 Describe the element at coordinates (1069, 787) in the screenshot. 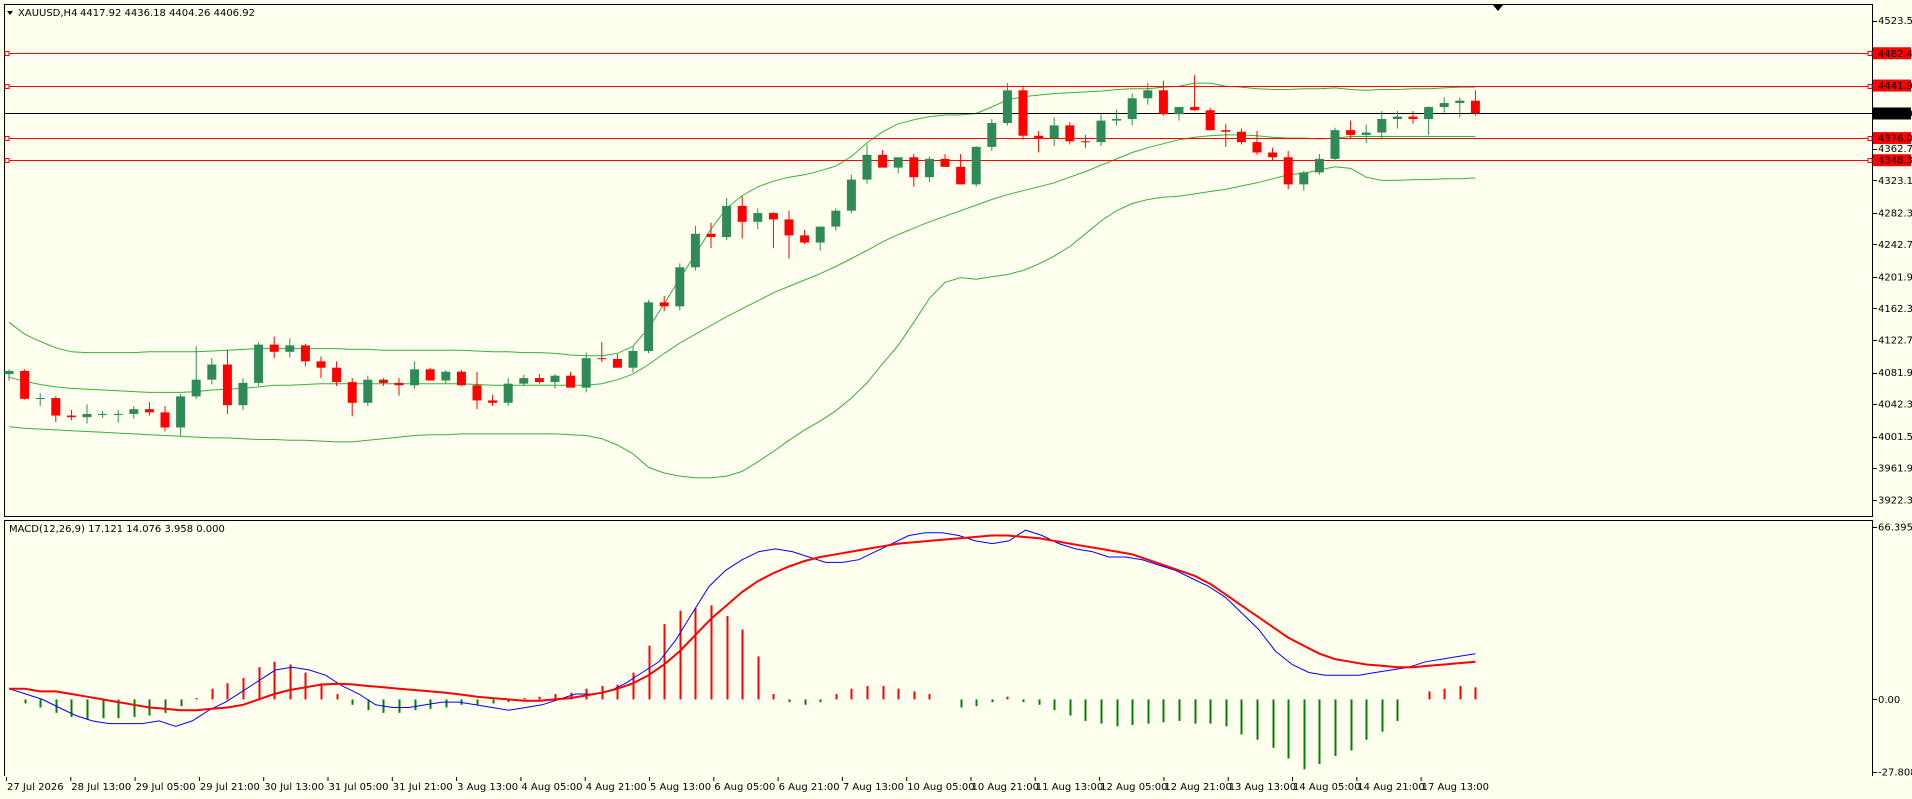

I see `time-tick-label: 11 Aug 13:00` at that location.